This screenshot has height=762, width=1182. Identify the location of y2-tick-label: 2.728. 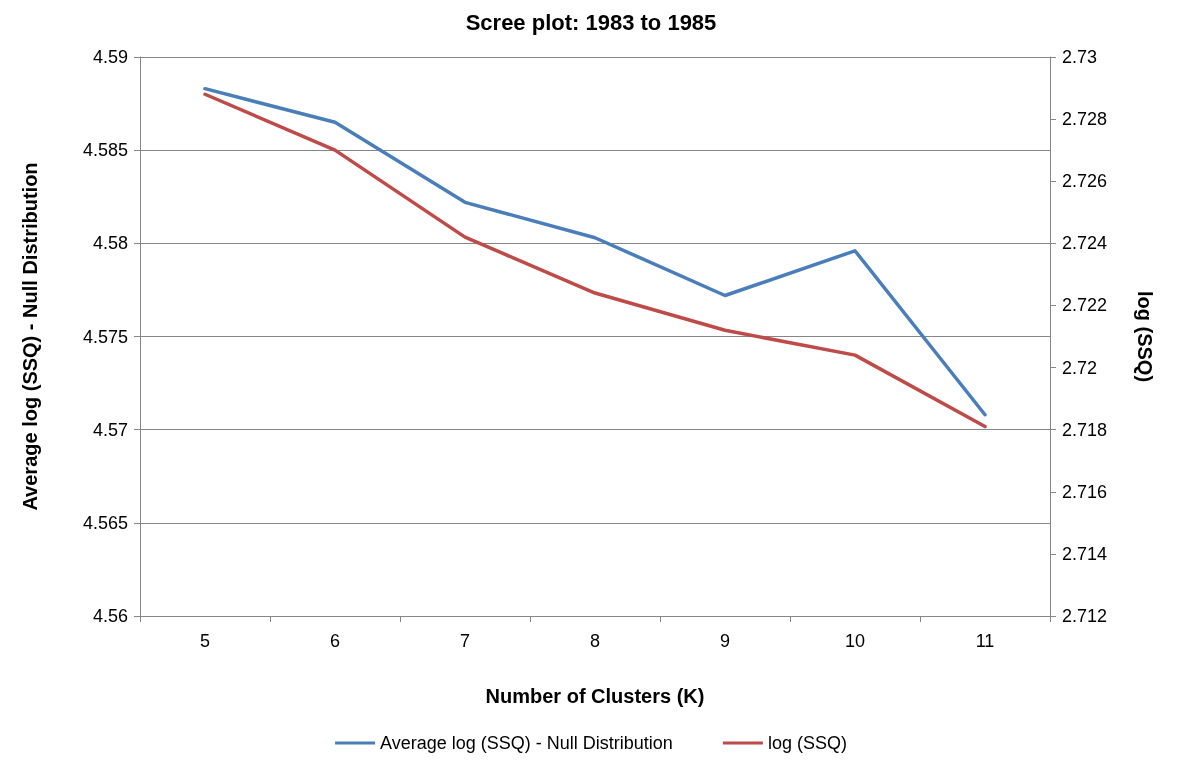
(1085, 119).